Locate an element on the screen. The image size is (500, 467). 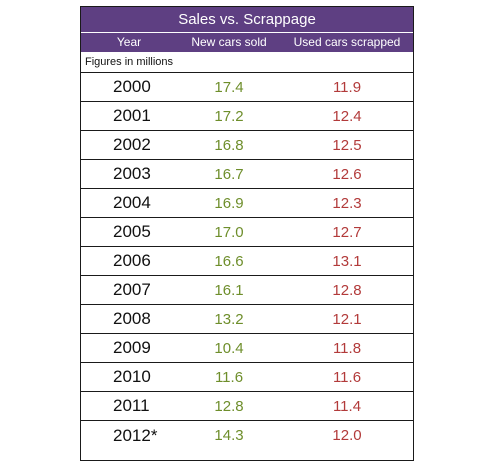
cell-new-cars-sold: 17.0 is located at coordinates (229, 232).